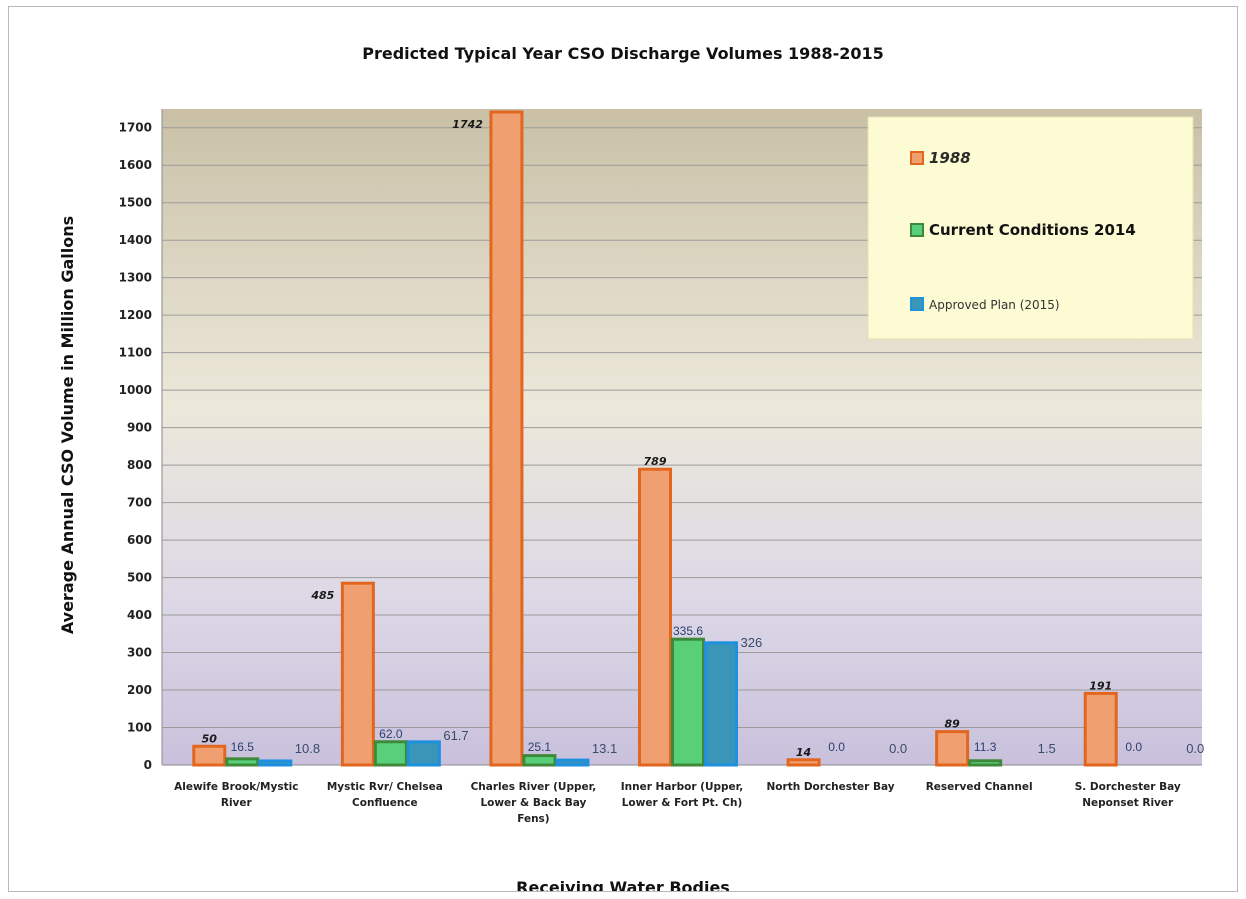  Describe the element at coordinates (1047, 748) in the screenshot. I see `data-label-approved-plan-2015: 1.5` at that location.